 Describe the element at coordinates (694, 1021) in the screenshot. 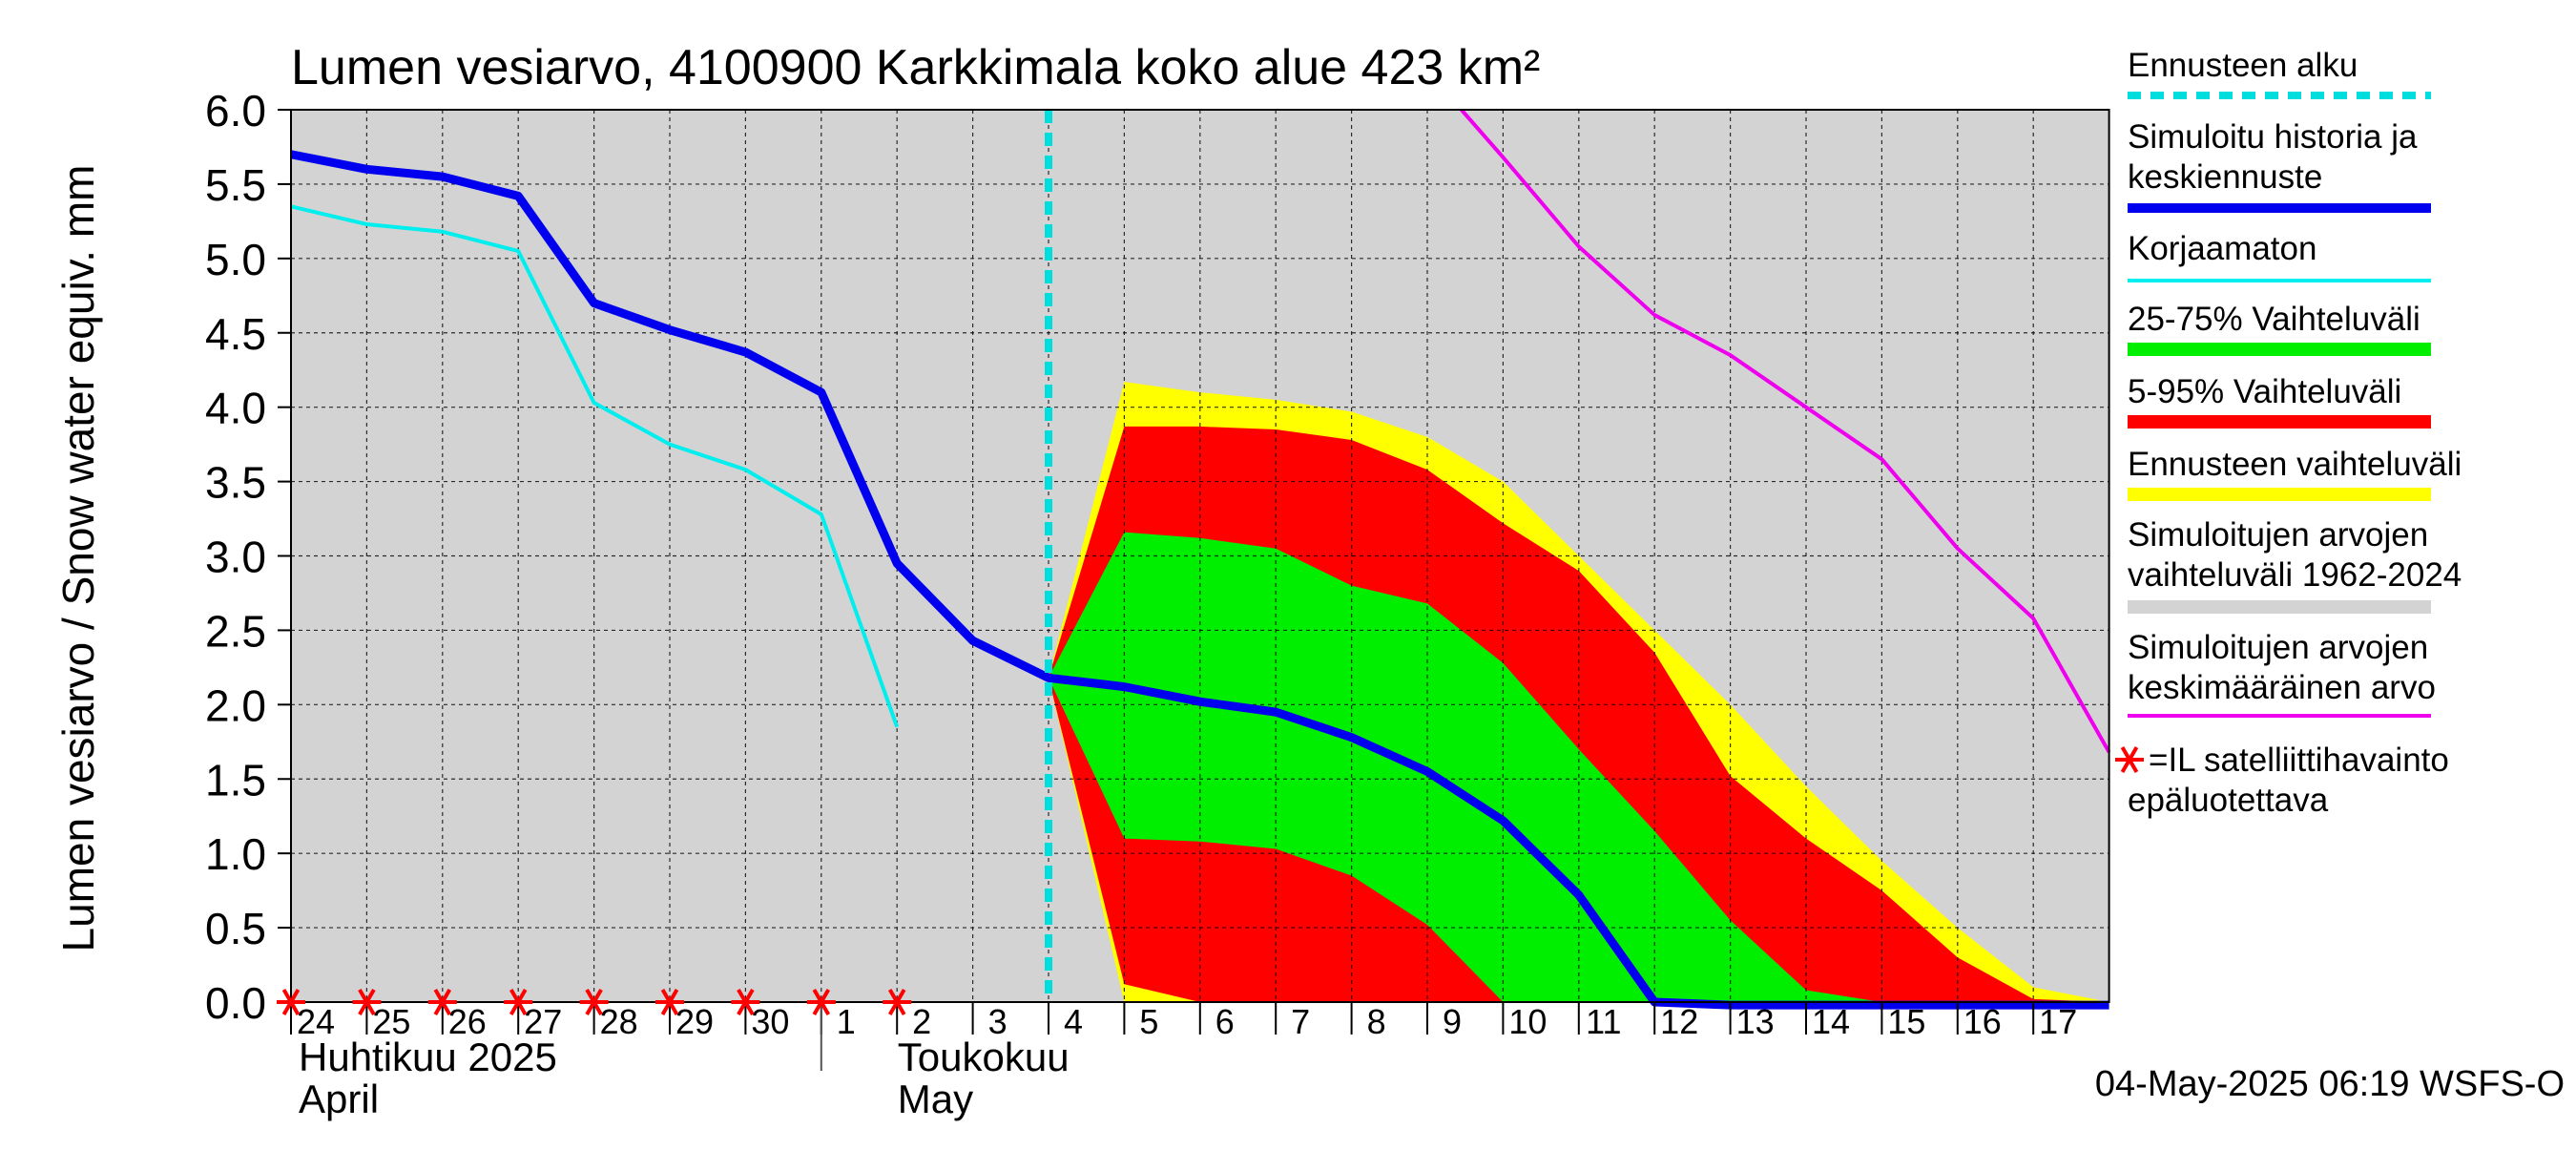

I see `x-tick-label: 29` at that location.